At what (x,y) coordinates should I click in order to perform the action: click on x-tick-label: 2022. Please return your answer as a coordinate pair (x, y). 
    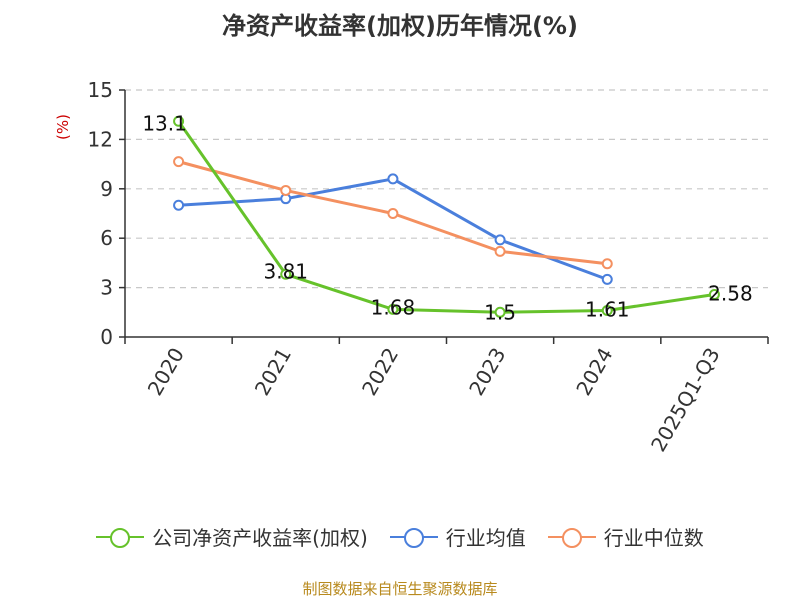
    Looking at the image, I should click on (380, 372).